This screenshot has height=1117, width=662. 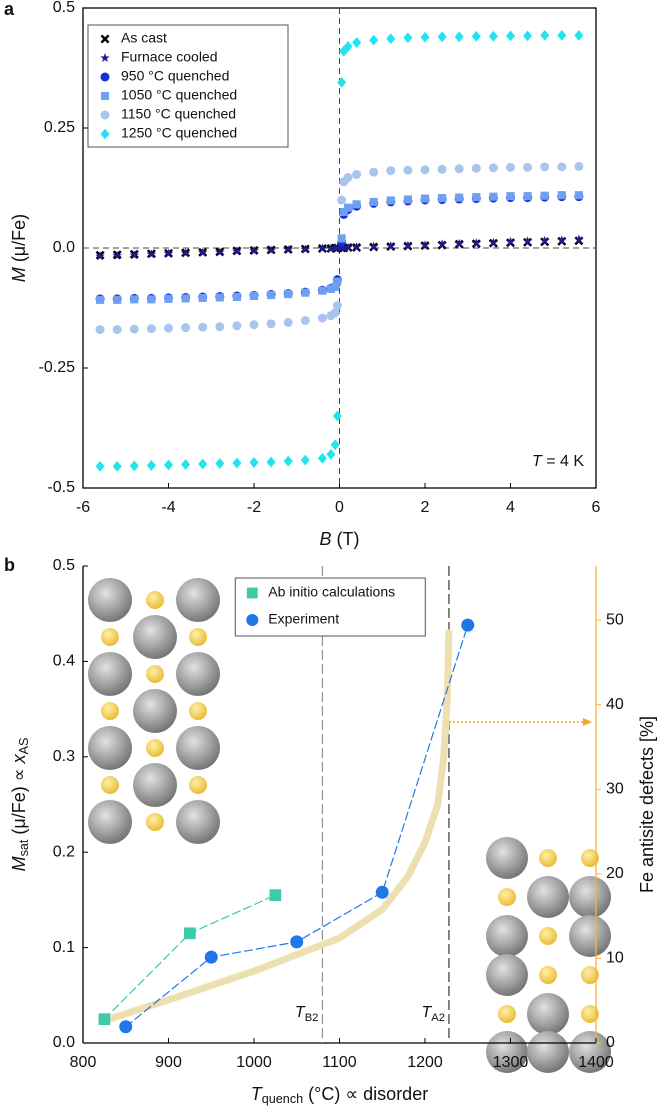 I want to click on legend-label: 1150 °C quenched, so click(x=178, y=114).